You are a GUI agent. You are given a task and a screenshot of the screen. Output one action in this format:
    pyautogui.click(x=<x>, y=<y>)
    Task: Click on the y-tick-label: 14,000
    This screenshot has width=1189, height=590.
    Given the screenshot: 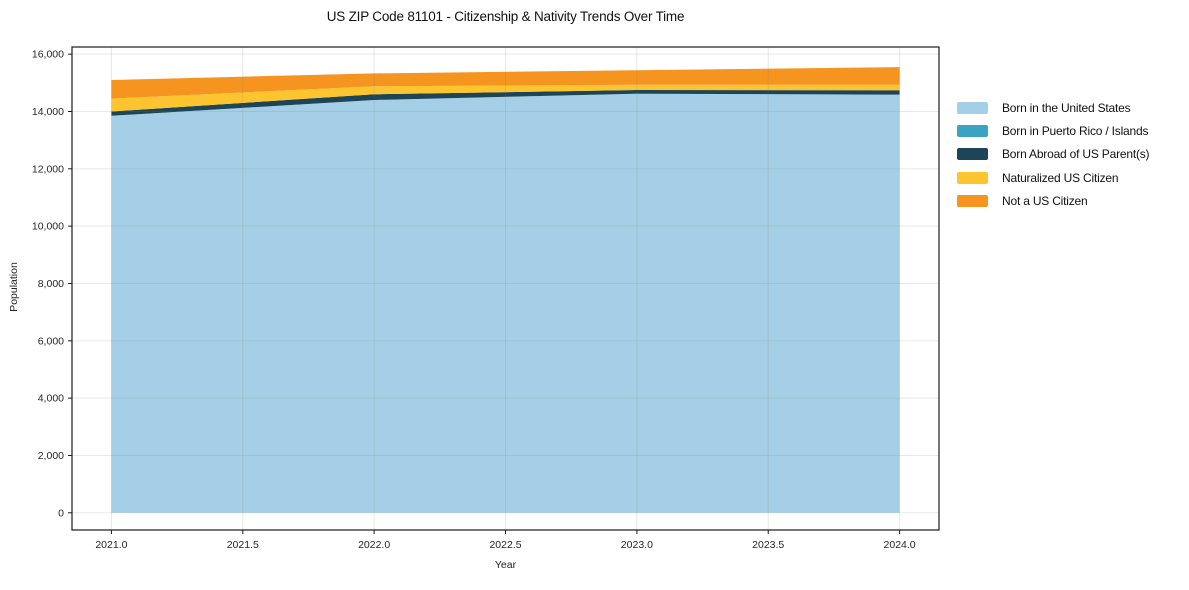 What is the action you would take?
    pyautogui.click(x=48, y=112)
    